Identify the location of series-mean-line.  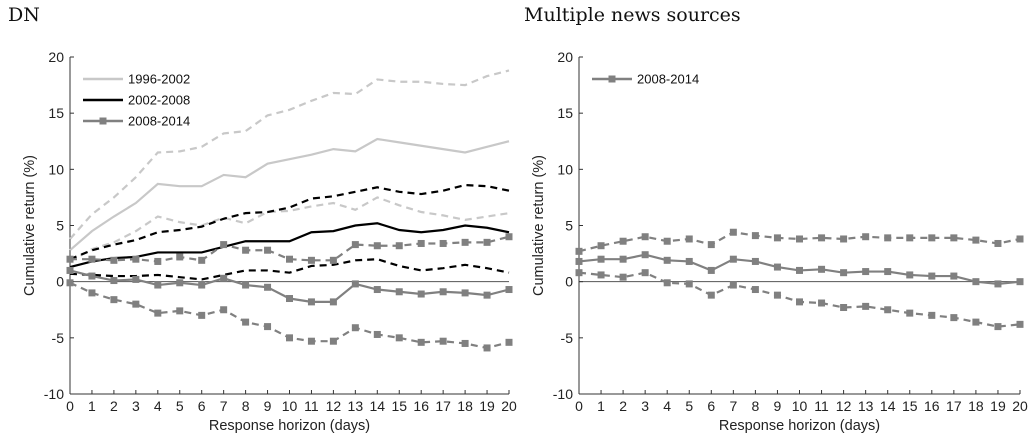
(289, 245).